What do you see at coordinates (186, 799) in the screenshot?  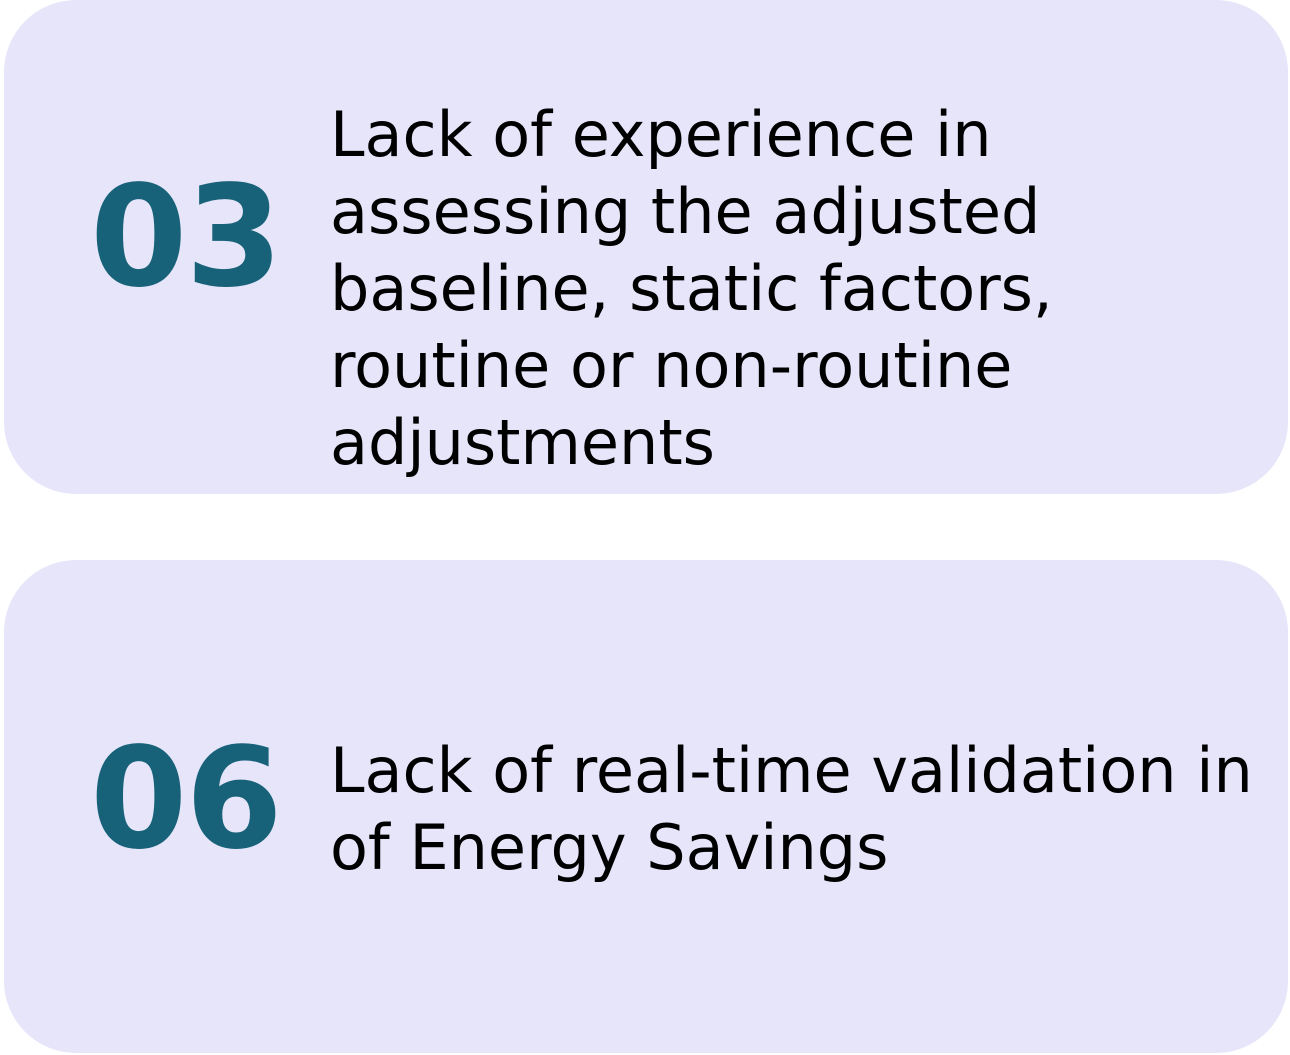 I see `card-number: 06` at bounding box center [186, 799].